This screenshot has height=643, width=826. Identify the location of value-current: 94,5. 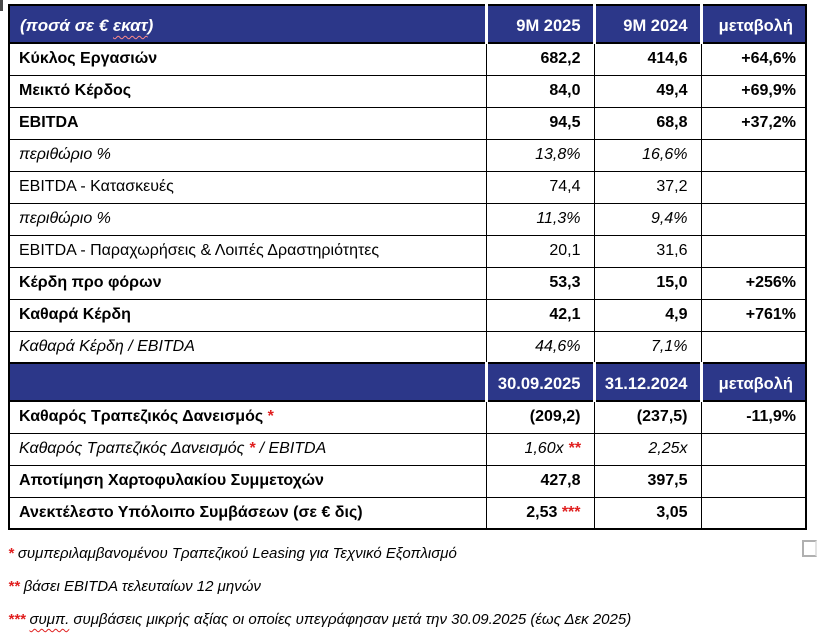
(565, 122).